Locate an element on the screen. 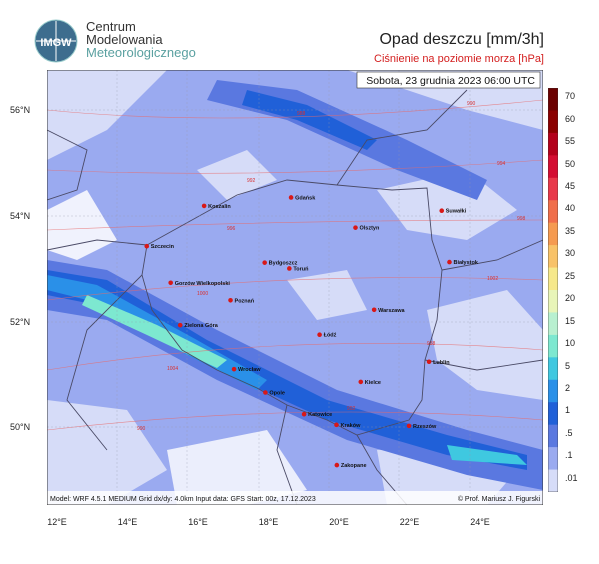 This screenshot has width=599, height=564. city-label: Szczecin is located at coordinates (163, 247).